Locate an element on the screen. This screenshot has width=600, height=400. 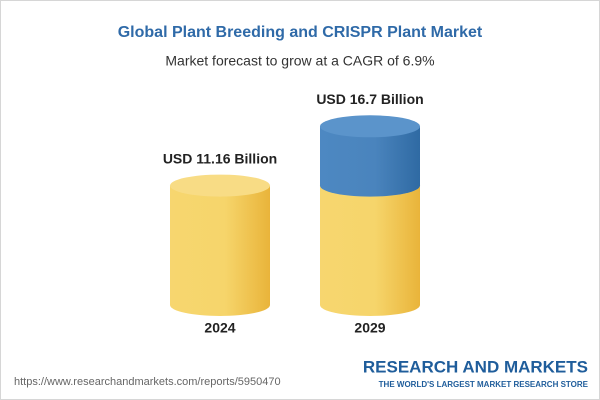
x-tick-label: 2029 is located at coordinates (369, 328).